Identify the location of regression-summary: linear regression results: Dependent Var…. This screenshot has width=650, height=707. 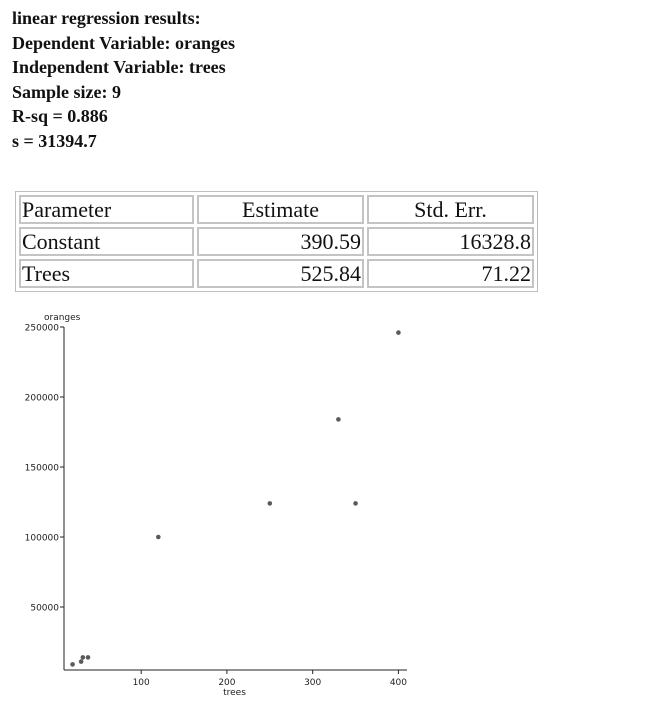
(123, 79).